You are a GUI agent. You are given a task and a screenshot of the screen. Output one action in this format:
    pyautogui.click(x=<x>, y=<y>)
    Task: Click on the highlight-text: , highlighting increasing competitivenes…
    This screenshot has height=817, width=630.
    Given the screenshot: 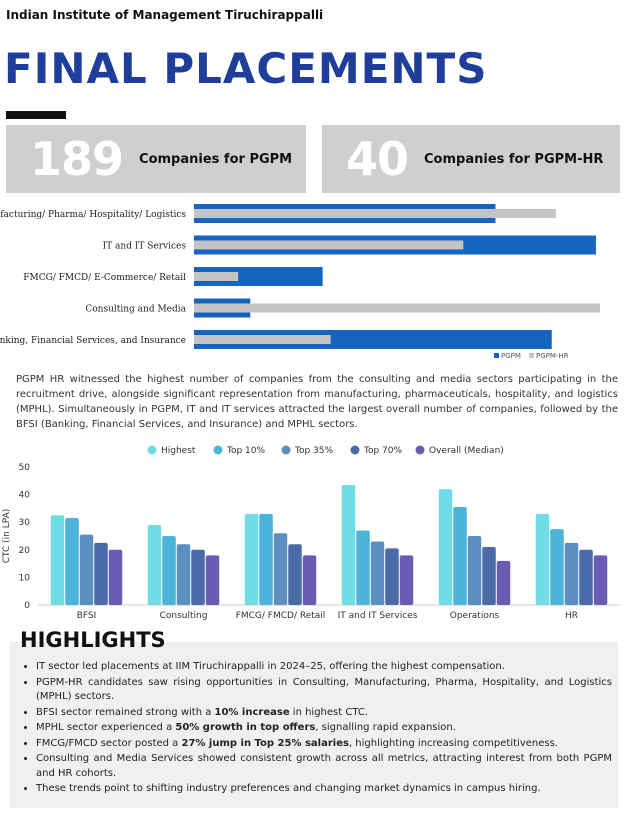 What is the action you would take?
    pyautogui.click(x=453, y=743)
    